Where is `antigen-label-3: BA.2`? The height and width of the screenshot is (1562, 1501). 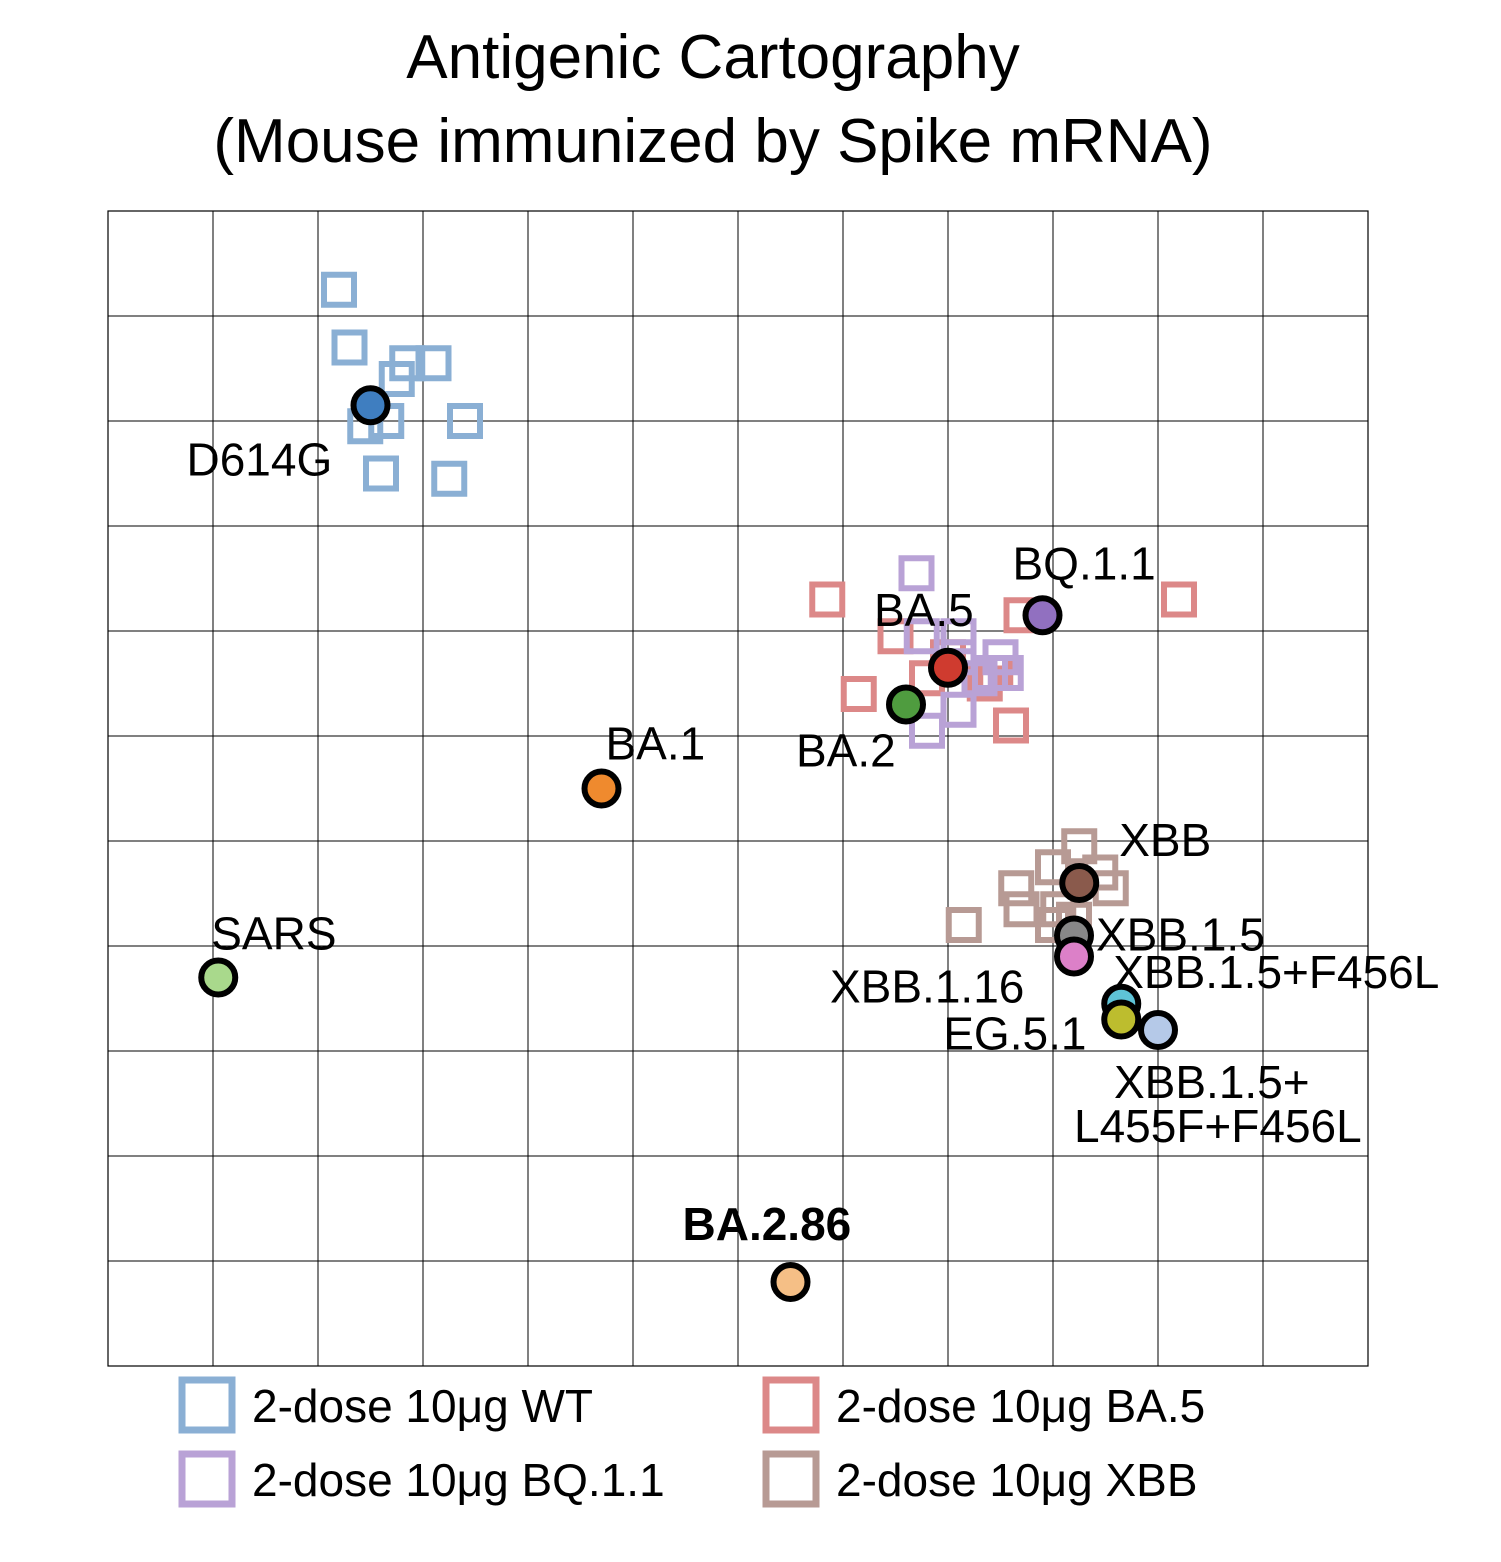 antigen-label-3: BA.2 is located at coordinates (846, 751).